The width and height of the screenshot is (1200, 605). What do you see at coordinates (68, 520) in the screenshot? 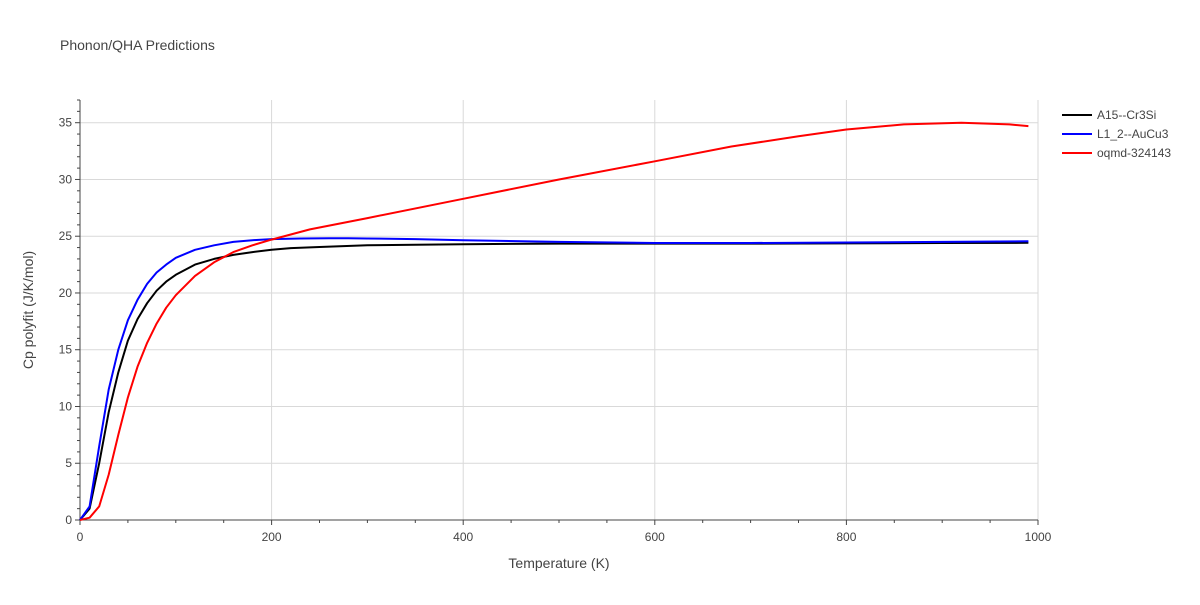
I see `y-tick-label: 0` at bounding box center [68, 520].